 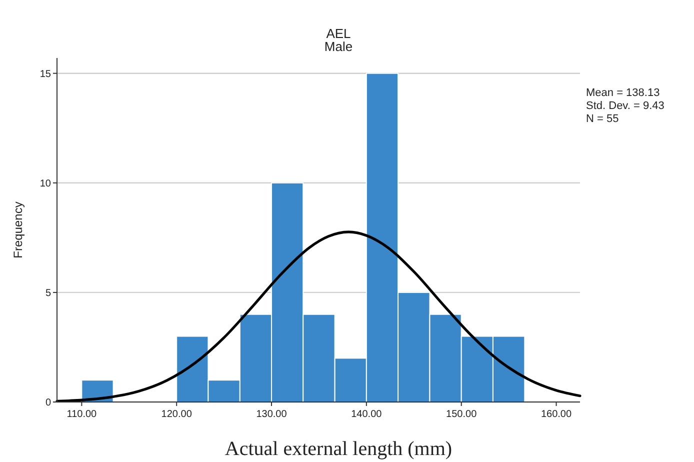 I want to click on y-axis-title: Frequency, so click(x=18, y=230).